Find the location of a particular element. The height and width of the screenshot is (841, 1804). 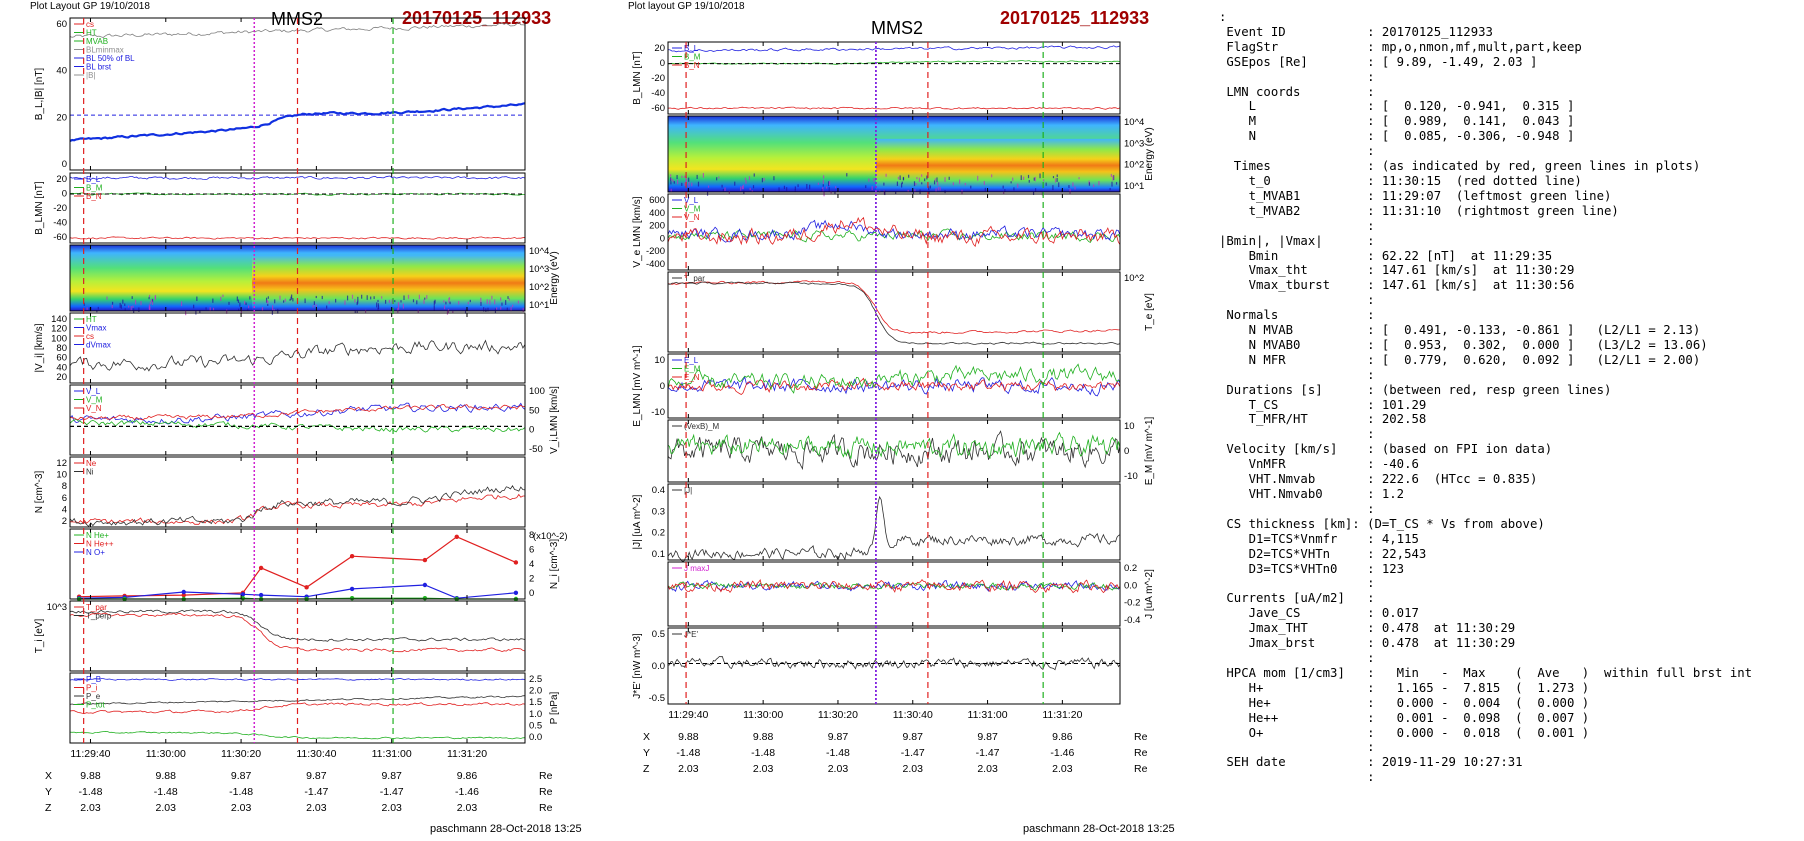

y-axis-label: N [cm^-3] is located at coordinates (39, 492).